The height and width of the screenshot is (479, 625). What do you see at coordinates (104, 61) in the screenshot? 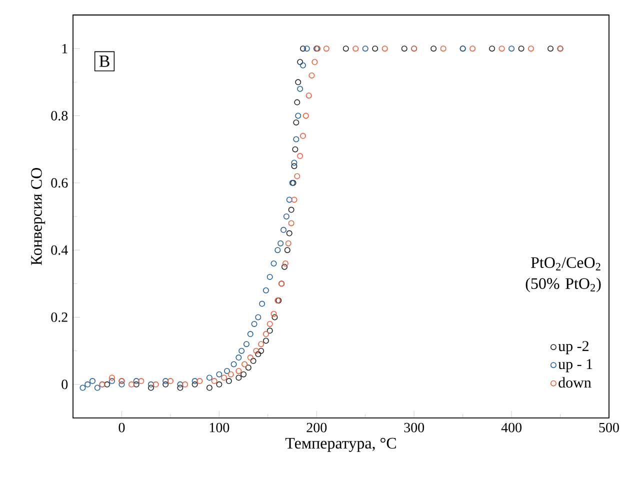
I see `annotation: B` at bounding box center [104, 61].